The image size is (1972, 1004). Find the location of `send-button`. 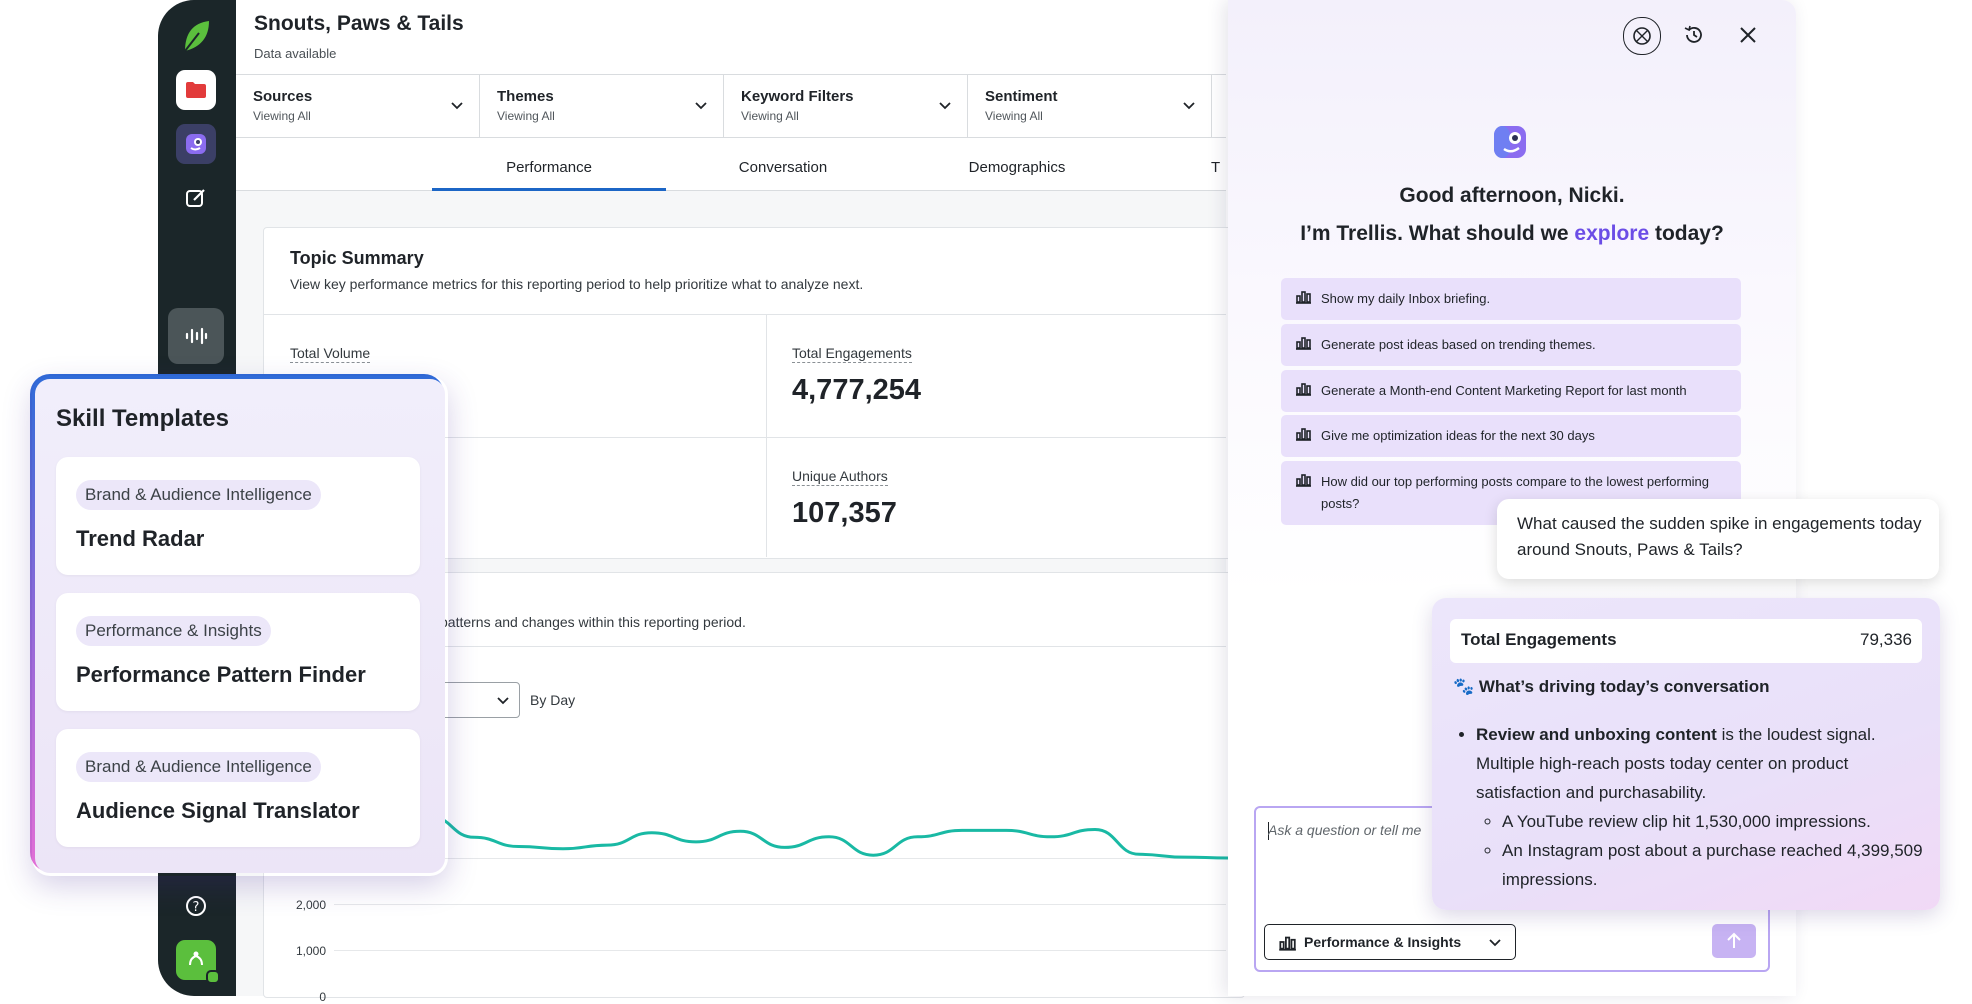

send-button is located at coordinates (1734, 941).